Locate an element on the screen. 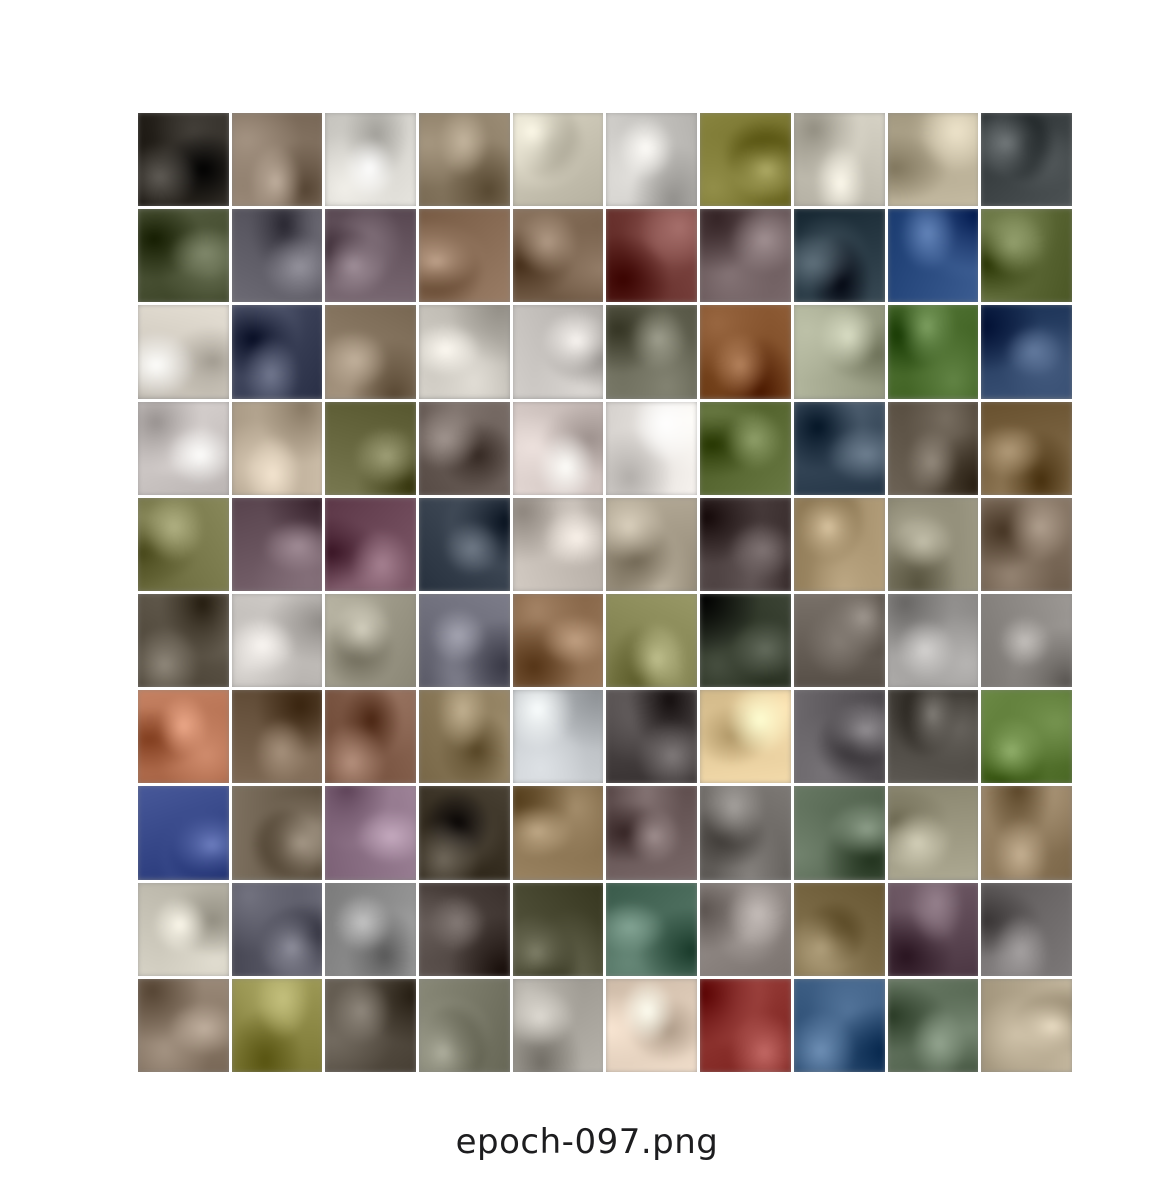  image-filename-caption: epoch-097.png is located at coordinates (587, 1142).